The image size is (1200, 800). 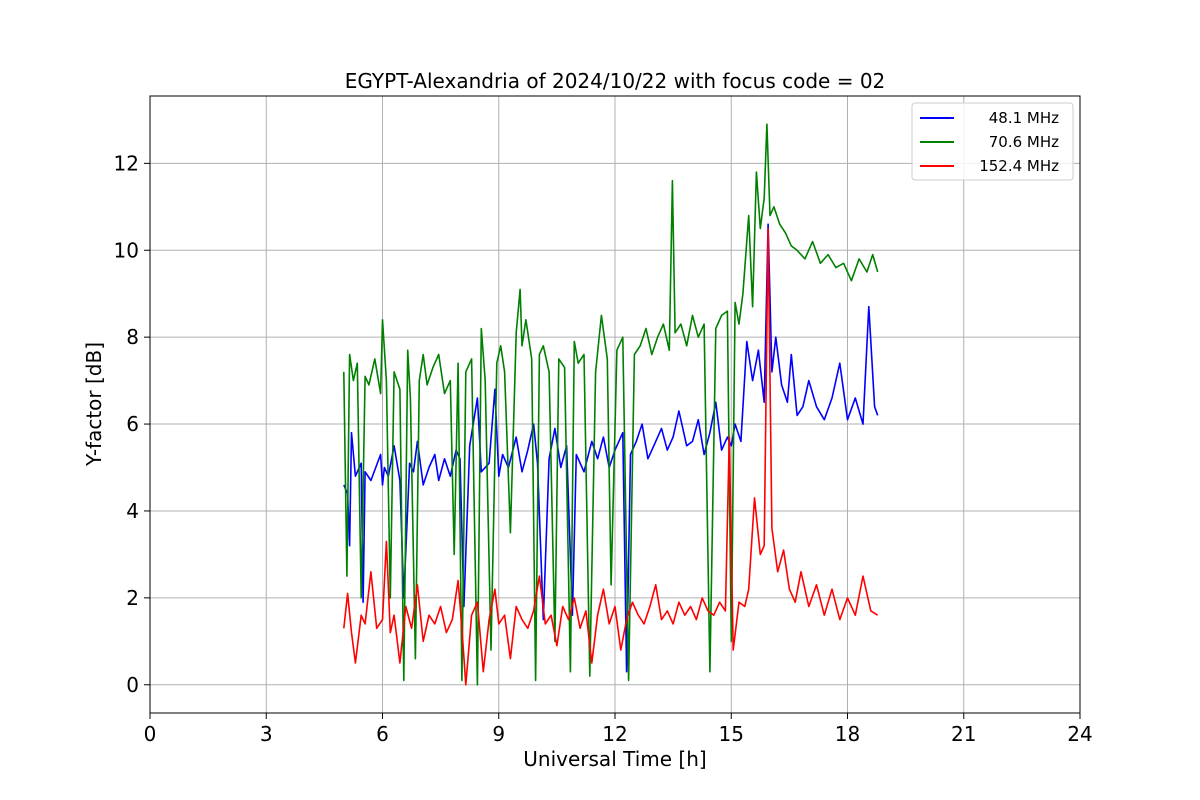 I want to click on y-tick-label: 10, so click(x=126, y=250).